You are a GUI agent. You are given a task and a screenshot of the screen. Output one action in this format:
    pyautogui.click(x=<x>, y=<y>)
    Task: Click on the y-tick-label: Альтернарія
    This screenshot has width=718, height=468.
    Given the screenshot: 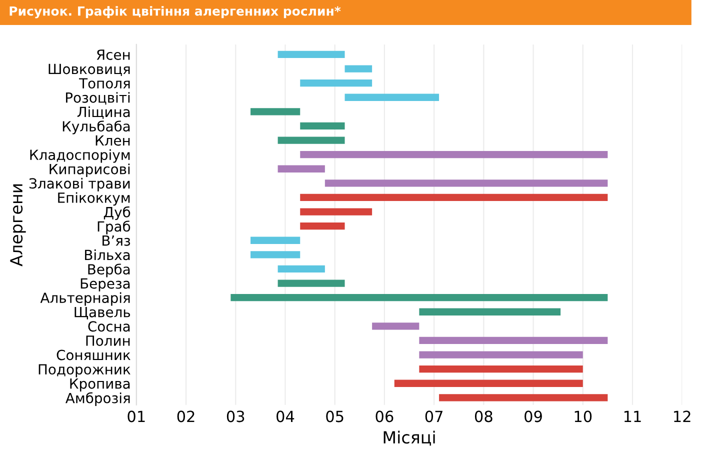 What is the action you would take?
    pyautogui.click(x=85, y=299)
    